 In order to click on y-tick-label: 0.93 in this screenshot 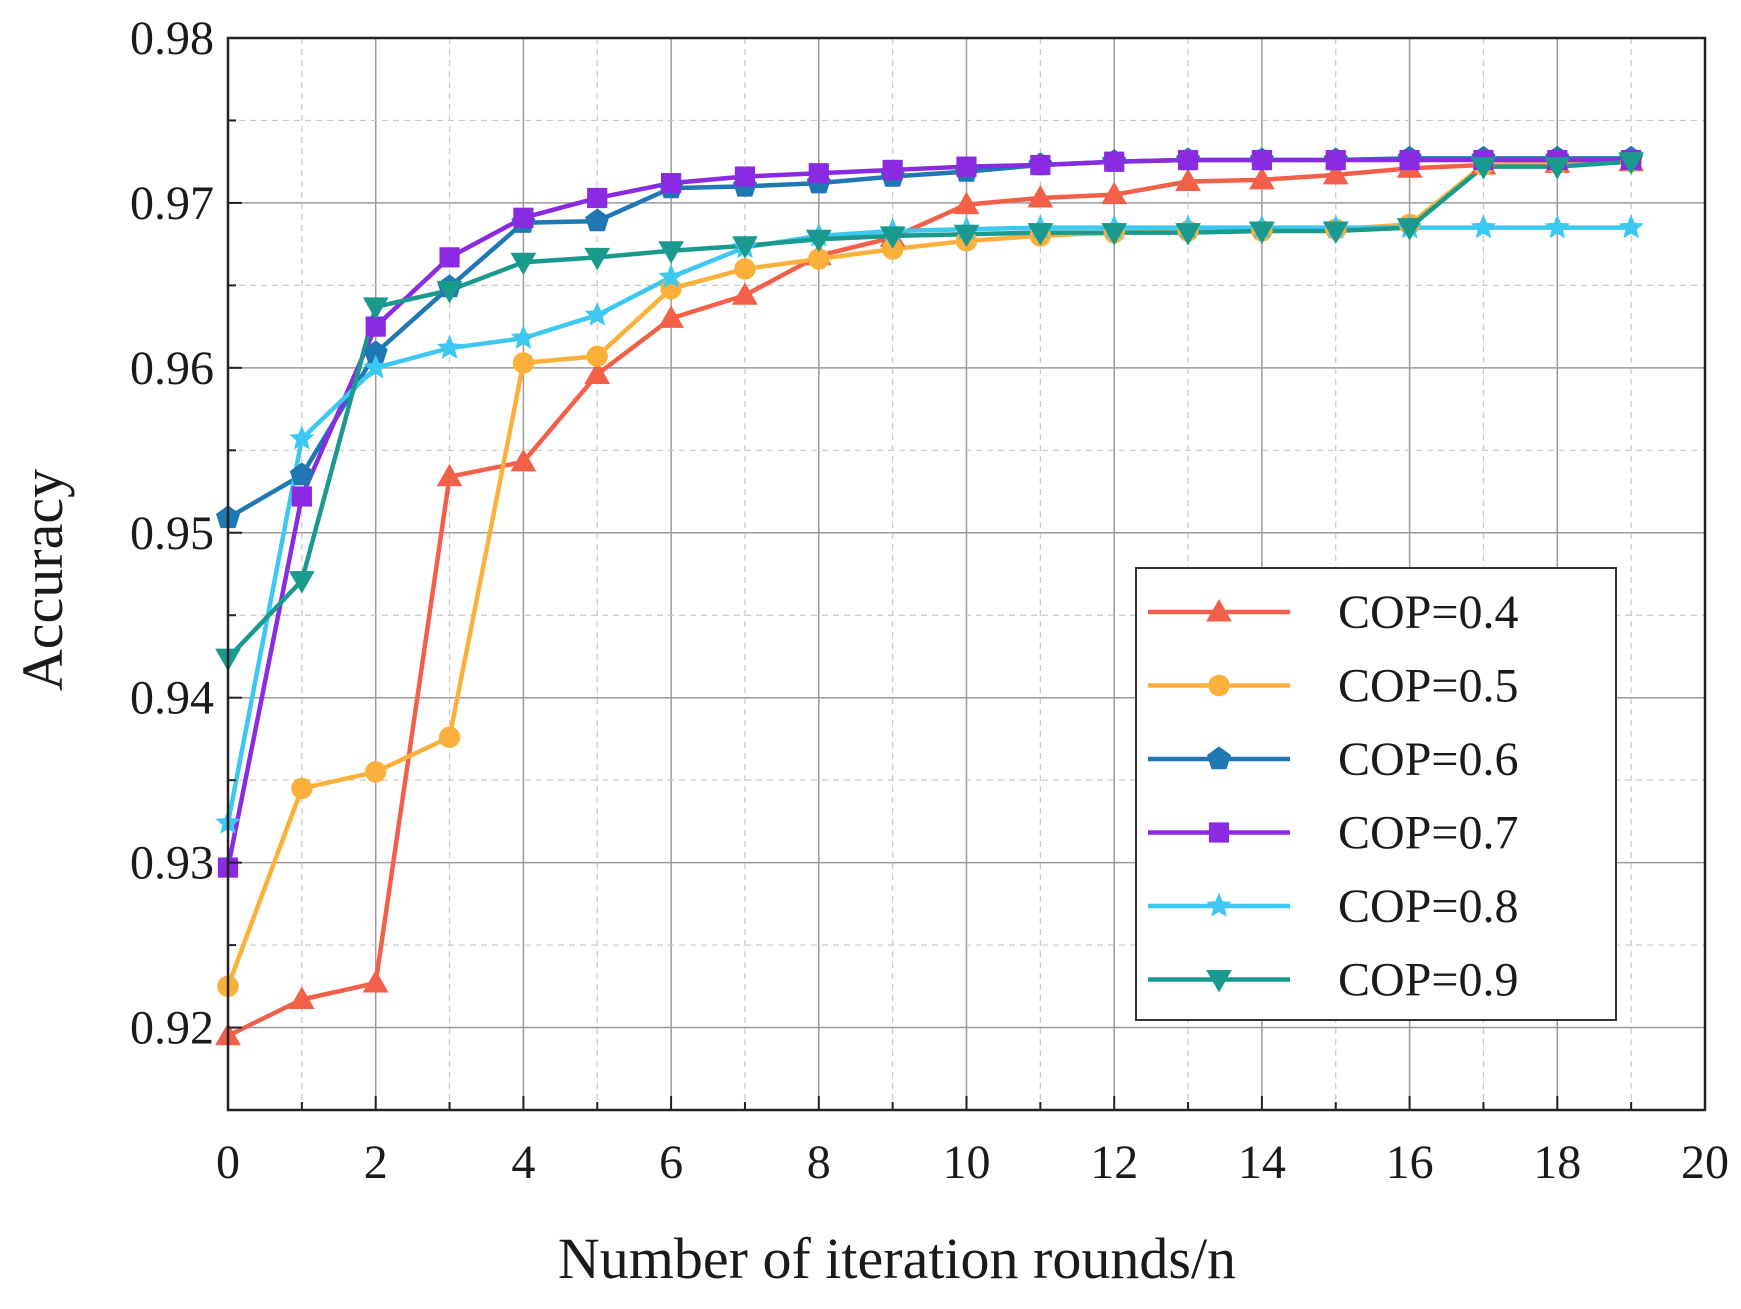, I will do `click(172, 863)`.